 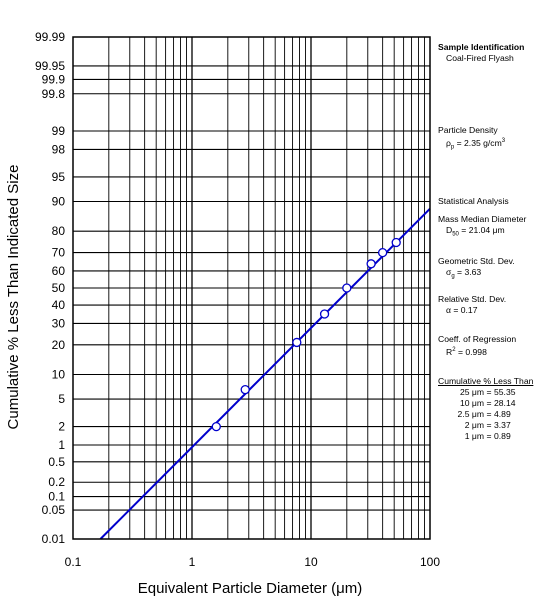 I want to click on y-tick-label: 0.2, so click(x=56, y=482).